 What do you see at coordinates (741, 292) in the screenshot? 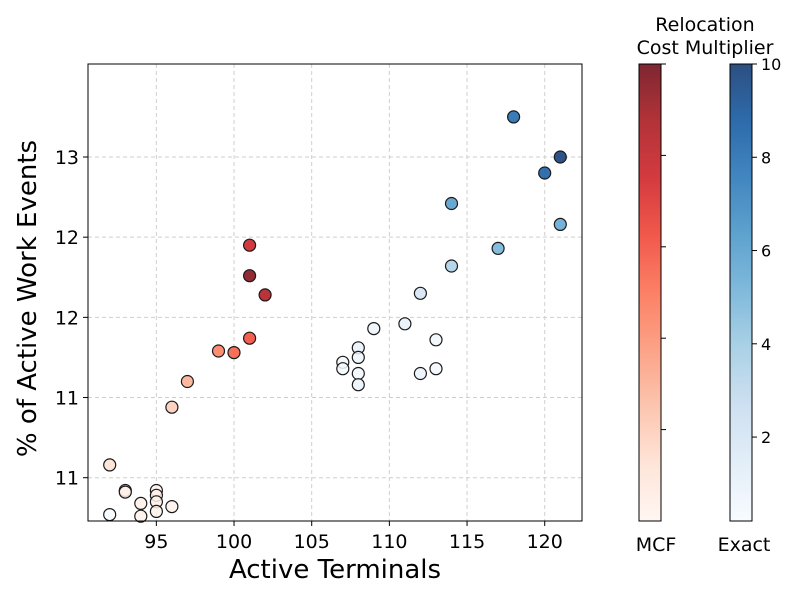
I see `colorbar-exact-gradient` at bounding box center [741, 292].